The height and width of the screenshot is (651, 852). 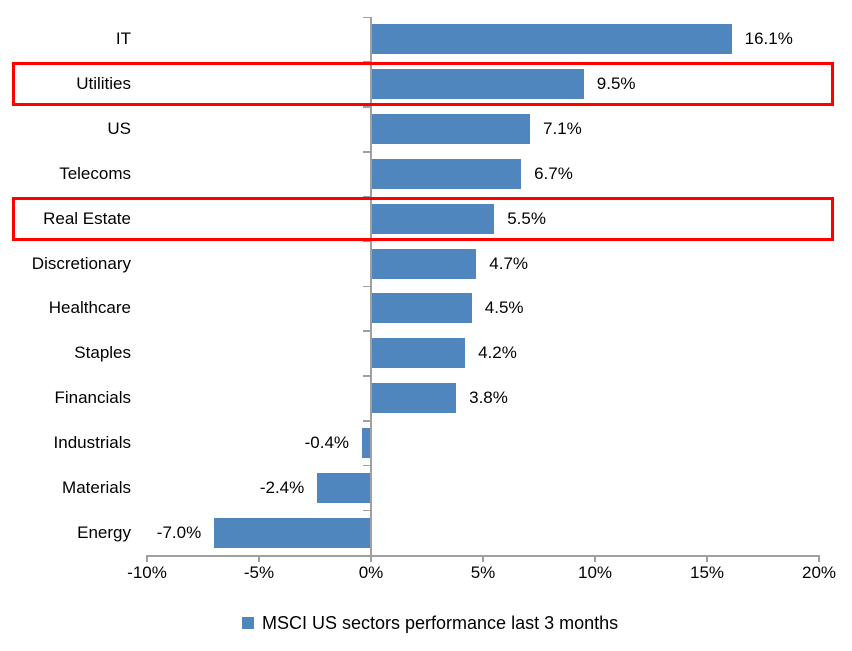 I want to click on value-label: 4.5%, so click(x=504, y=308).